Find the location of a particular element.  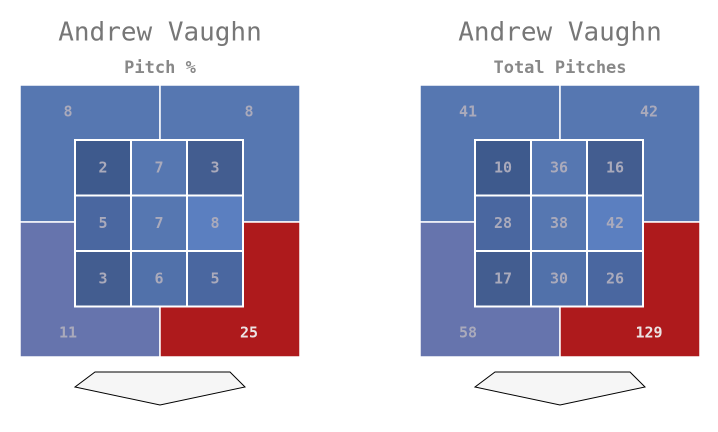

zone-value: 38 is located at coordinates (559, 223).